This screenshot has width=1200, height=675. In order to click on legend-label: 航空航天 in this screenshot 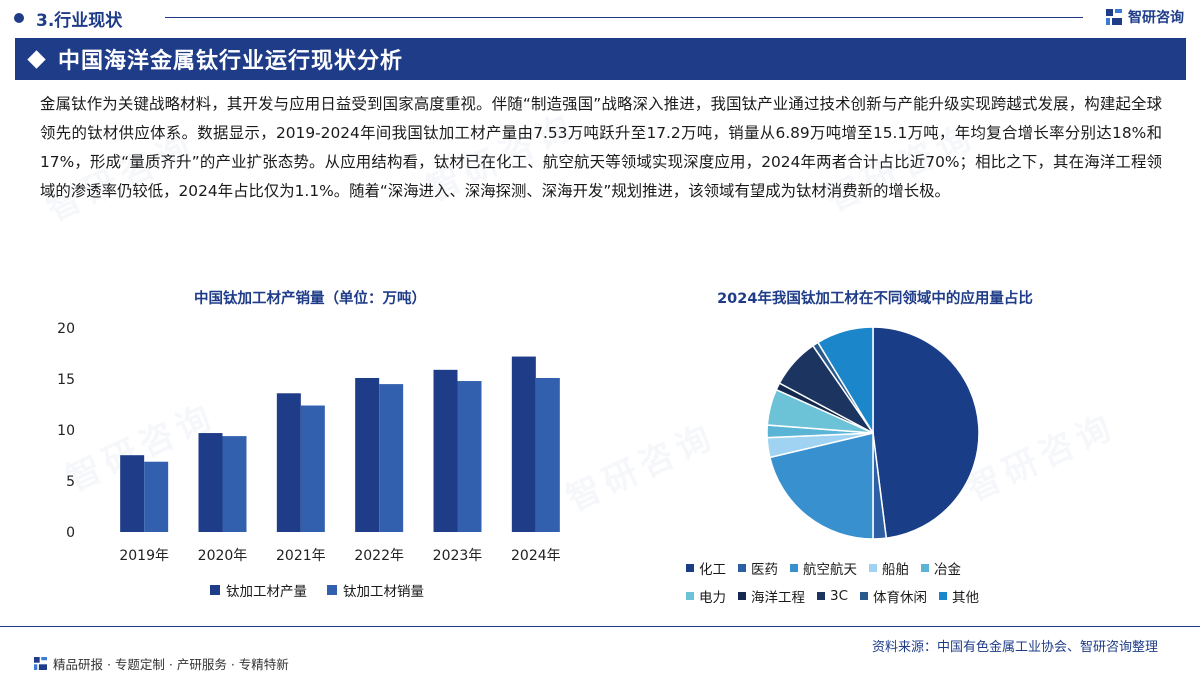, I will do `click(830, 570)`.